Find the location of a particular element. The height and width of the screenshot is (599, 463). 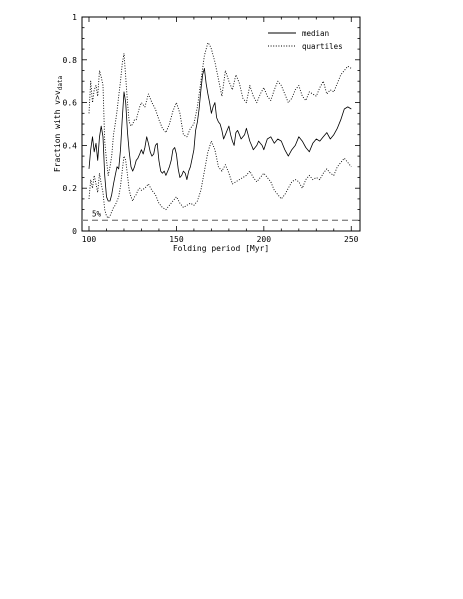

x-axis-label: Folding period [Myr] is located at coordinates (221, 248).